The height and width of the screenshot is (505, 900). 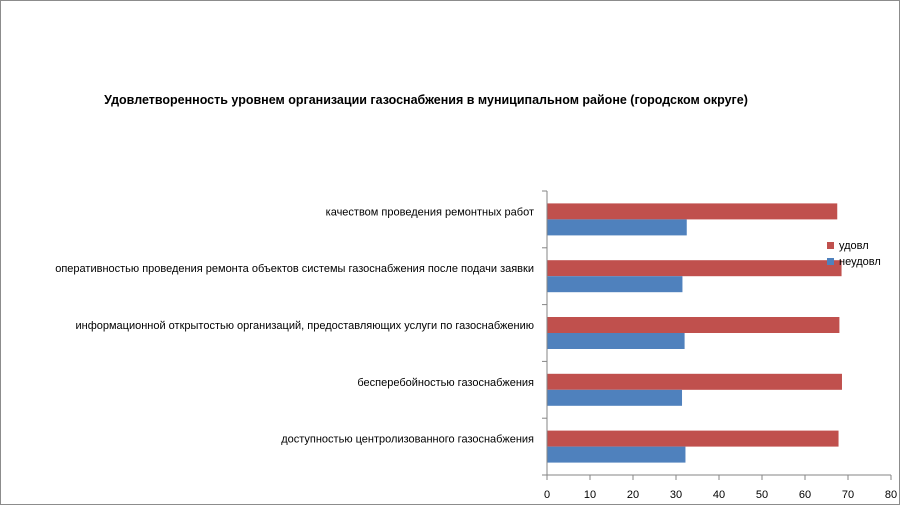 I want to click on x-tick-label: 70, so click(x=848, y=495).